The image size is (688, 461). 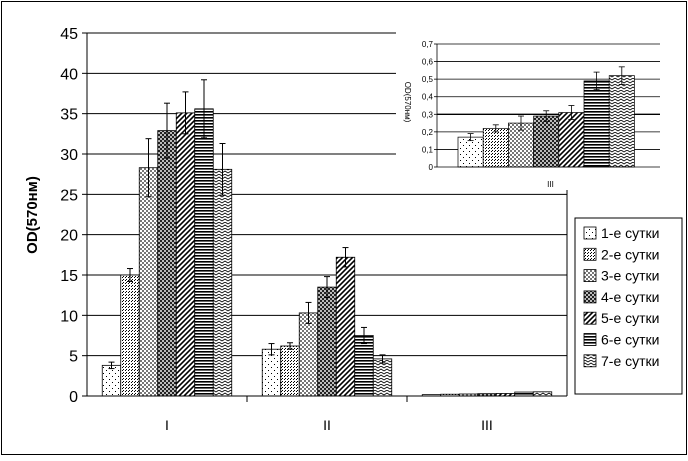 I want to click on inset-y-tick-label: 0,3, so click(x=428, y=114).